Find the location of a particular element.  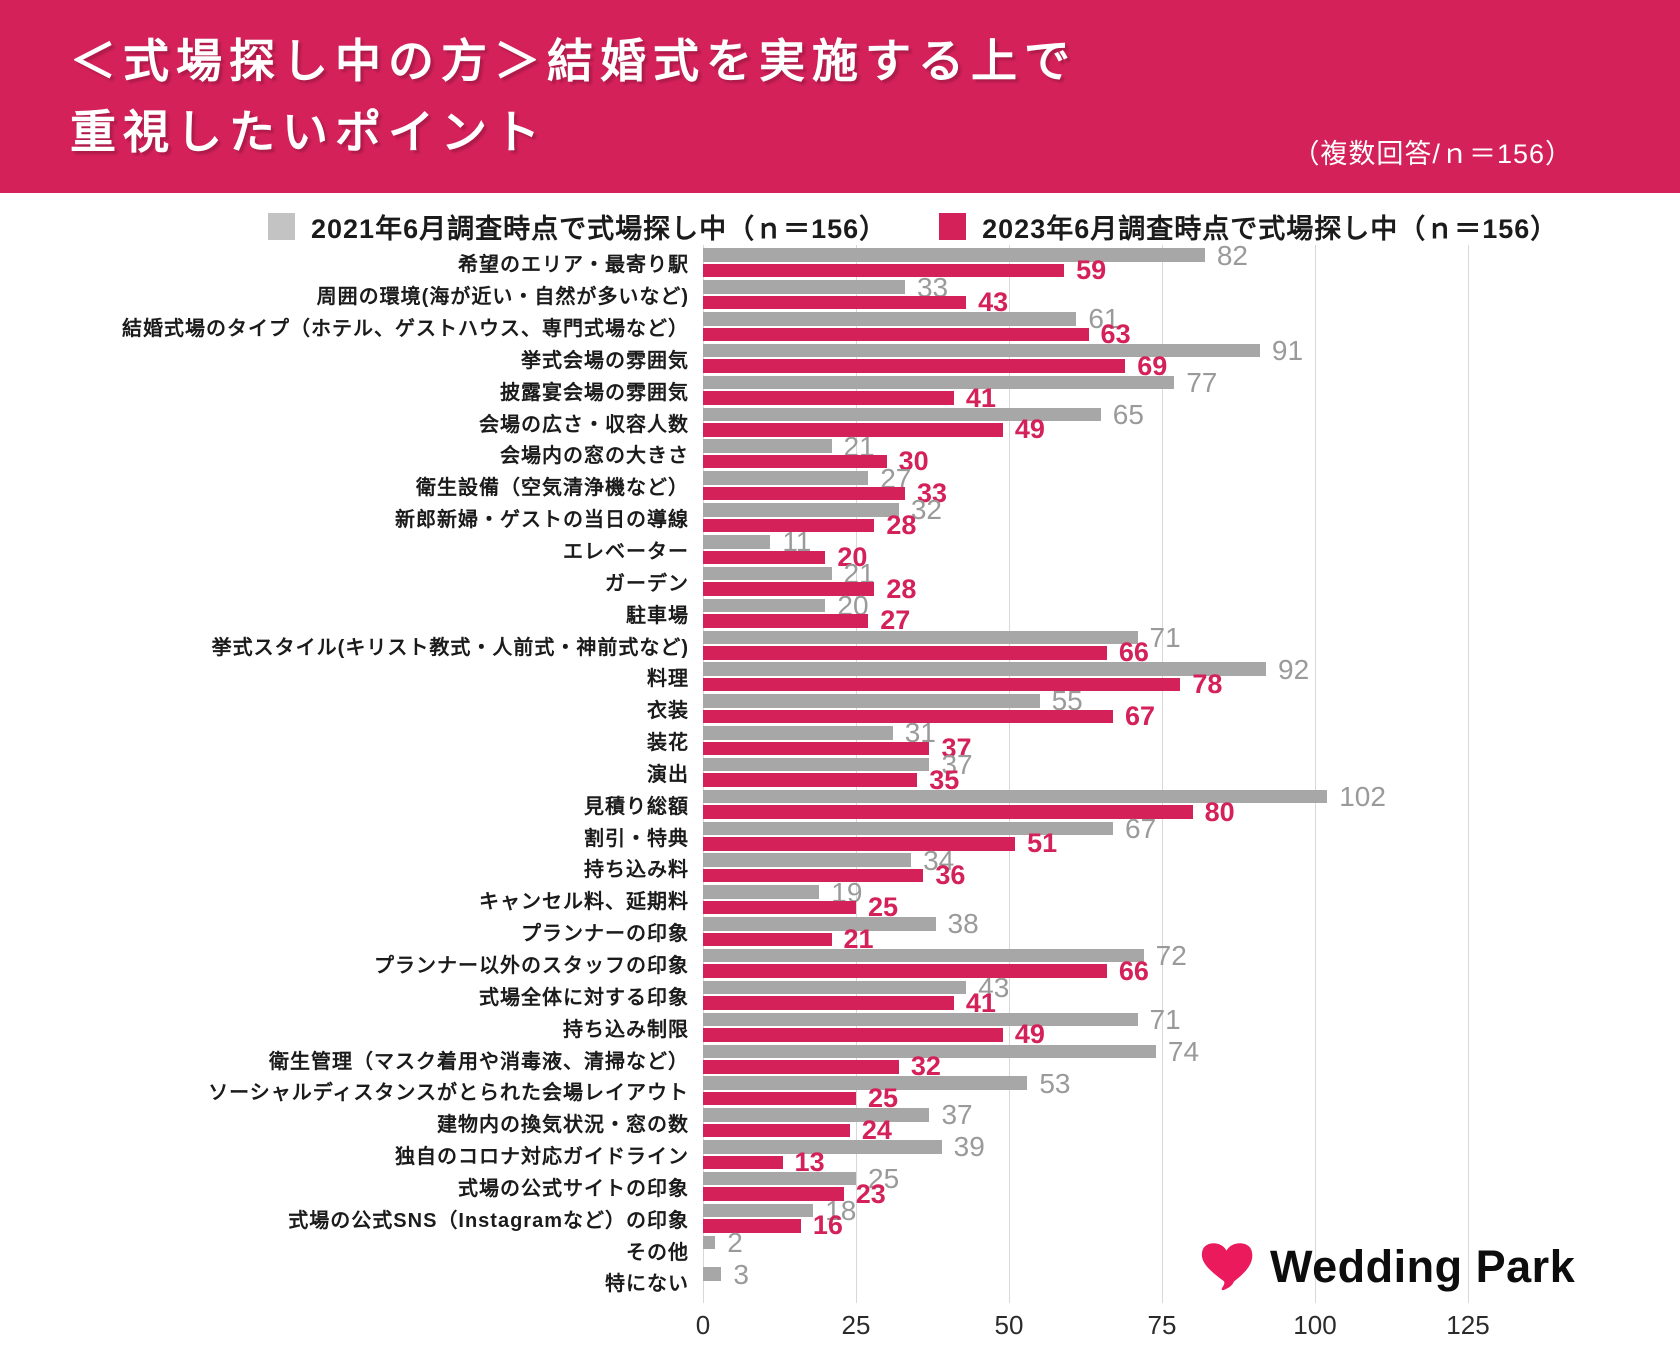

category-label: 挙式スタイル(キリスト教式・人前式・神前式など) is located at coordinates (450, 647).